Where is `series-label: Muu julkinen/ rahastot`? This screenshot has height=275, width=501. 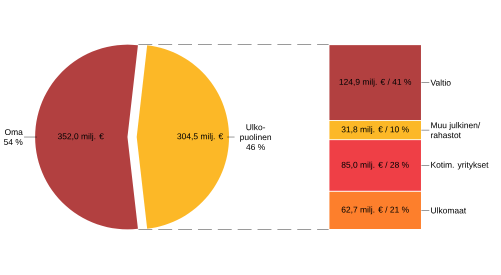 series-label: Muu julkinen/ rahastot is located at coordinates (455, 130).